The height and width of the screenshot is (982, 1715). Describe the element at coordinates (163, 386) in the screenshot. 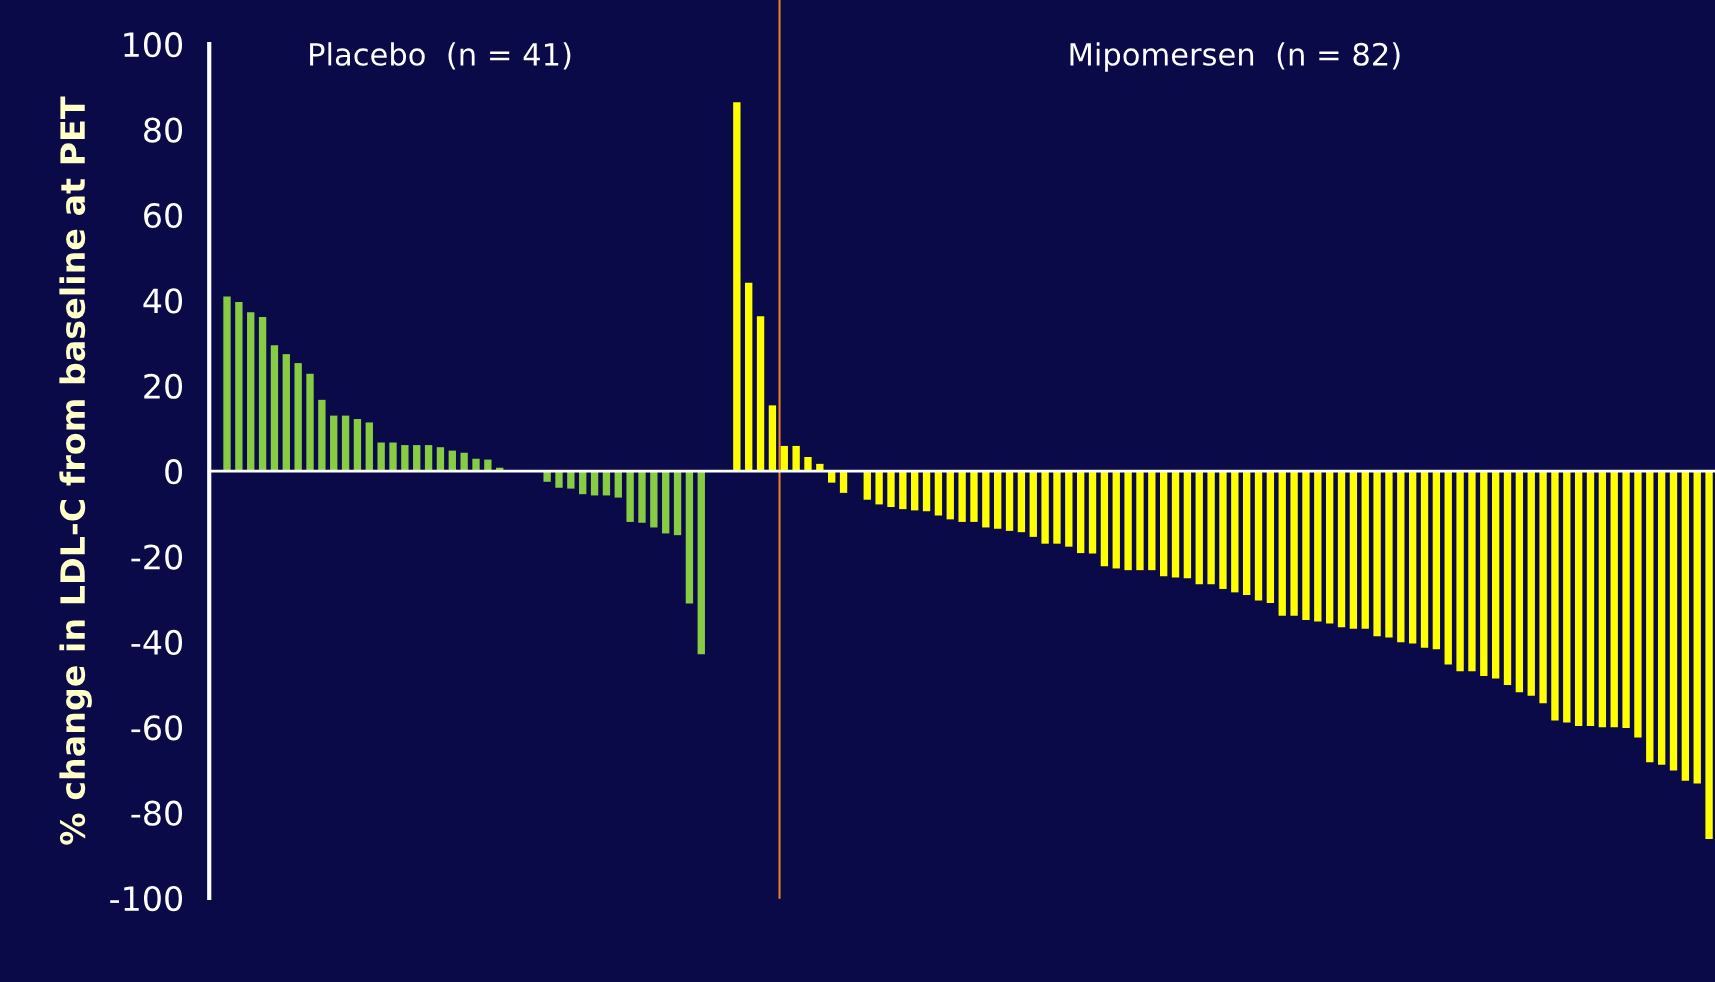

I see `y-tick-label: 20` at that location.